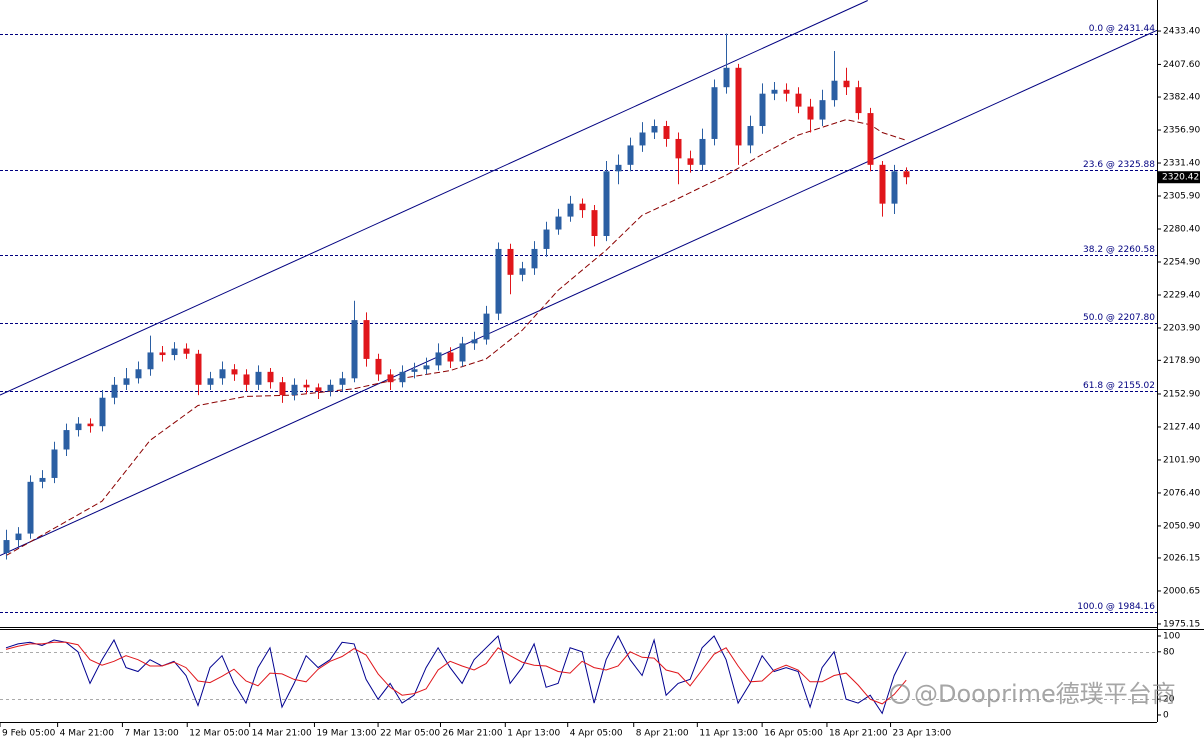  Describe the element at coordinates (1181, 460) in the screenshot. I see `y-tick-label: 2101.90` at that location.